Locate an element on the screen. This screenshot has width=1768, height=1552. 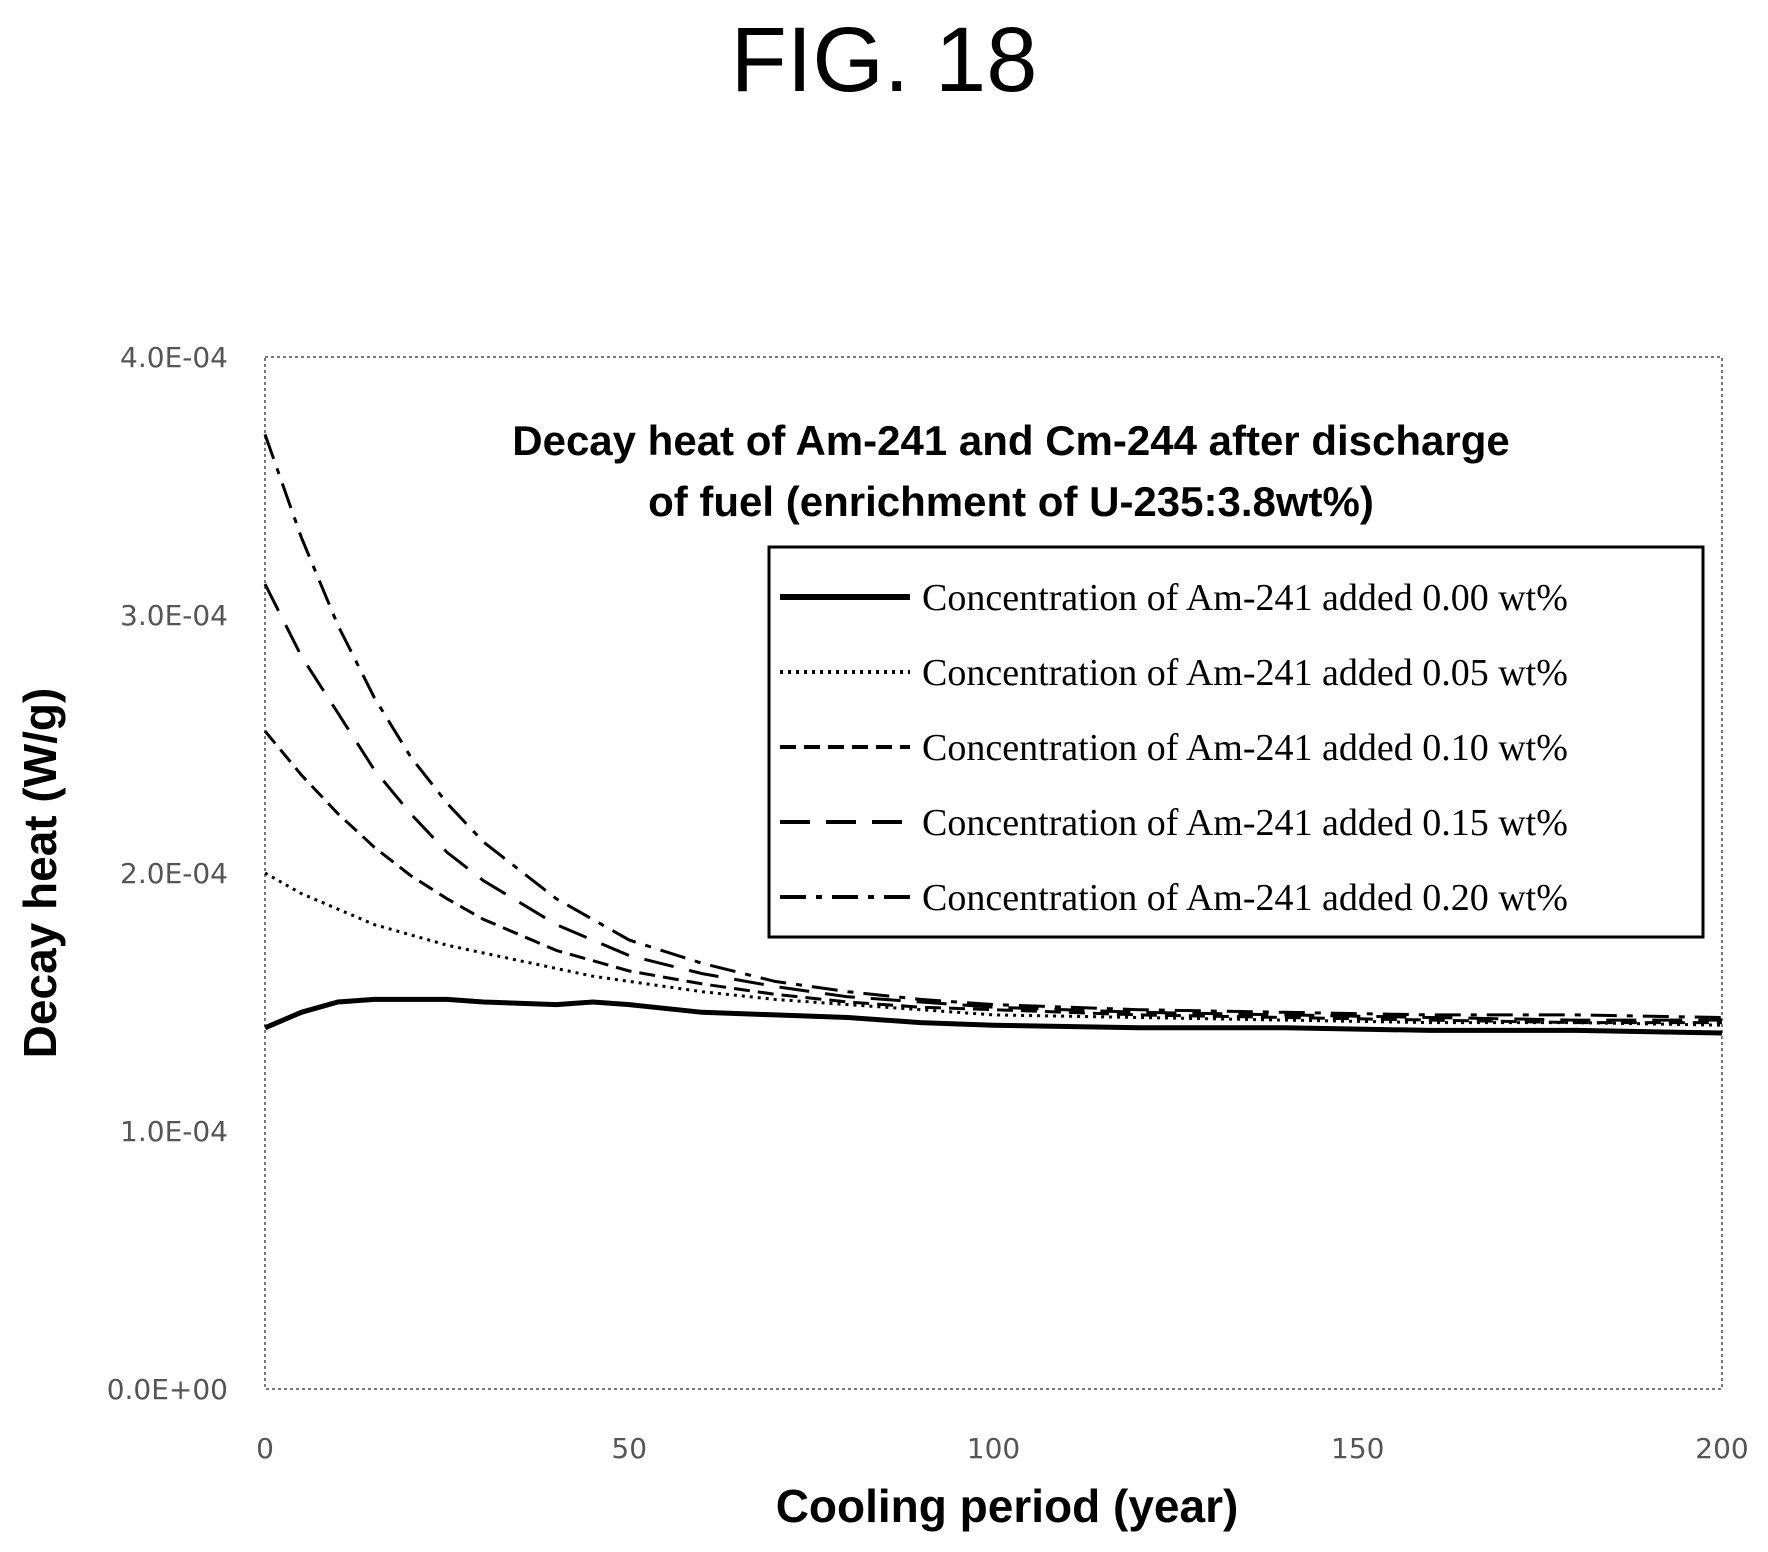
y-tick-label: 1.0E-04 is located at coordinates (174, 1131).